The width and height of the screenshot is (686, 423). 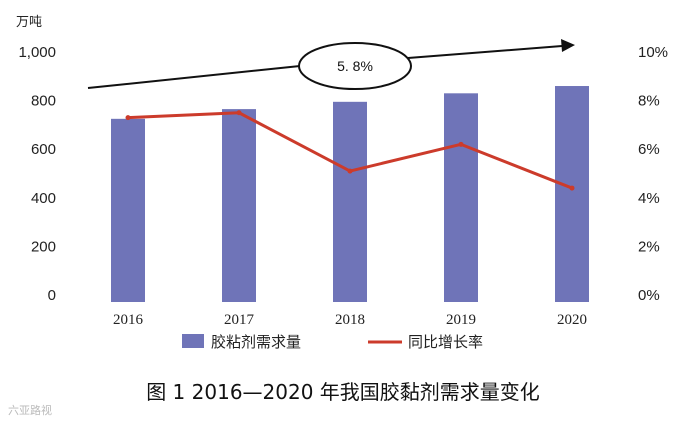 What do you see at coordinates (572, 320) in the screenshot?
I see `x-tick-label: 2020` at bounding box center [572, 320].